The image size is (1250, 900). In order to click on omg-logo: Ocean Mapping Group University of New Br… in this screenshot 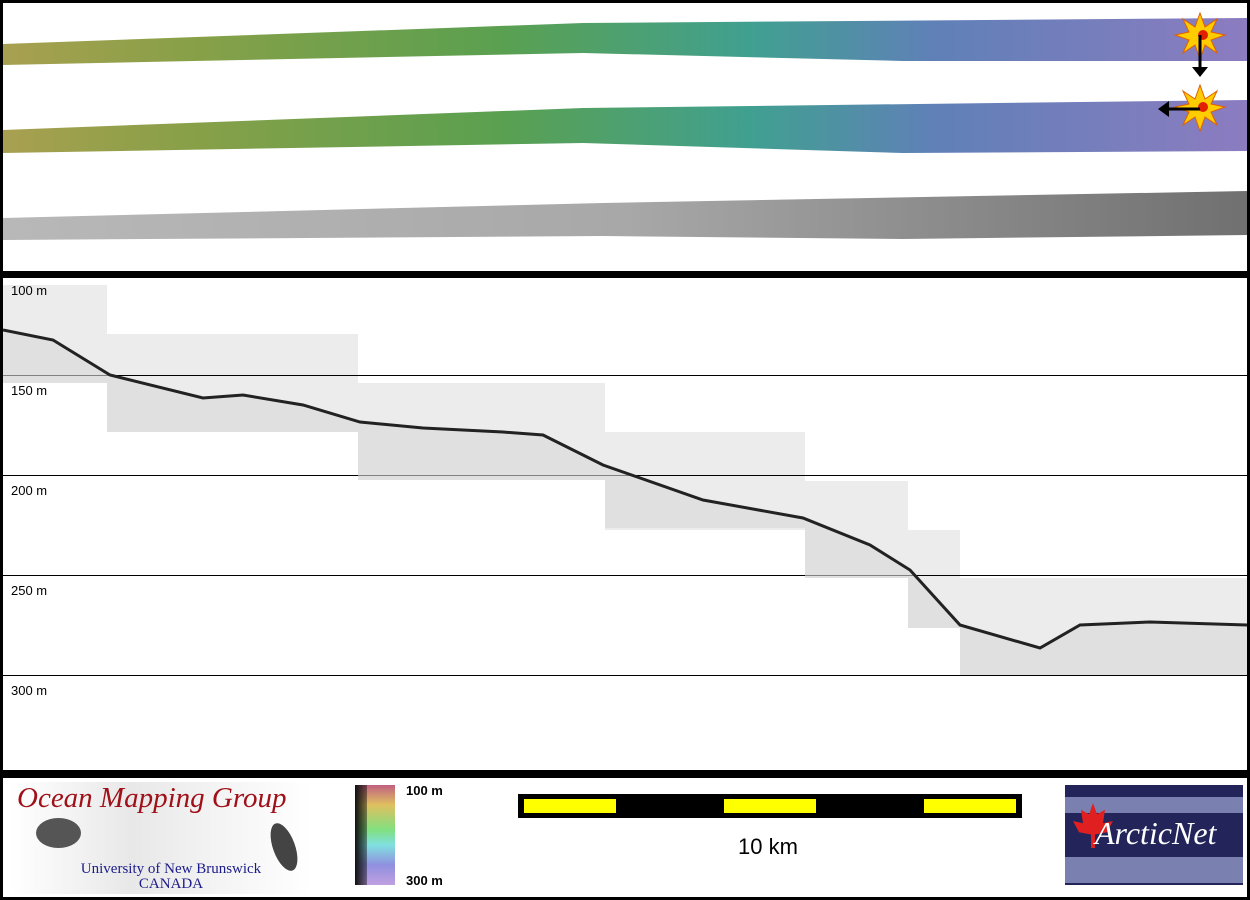, I will do `click(161, 838)`.